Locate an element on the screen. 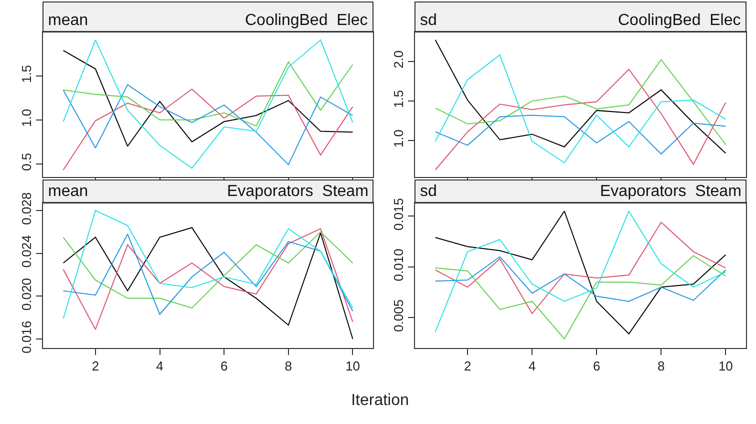 This screenshot has width=756, height=424. y-tick-label: 0.028 is located at coordinates (26, 208).